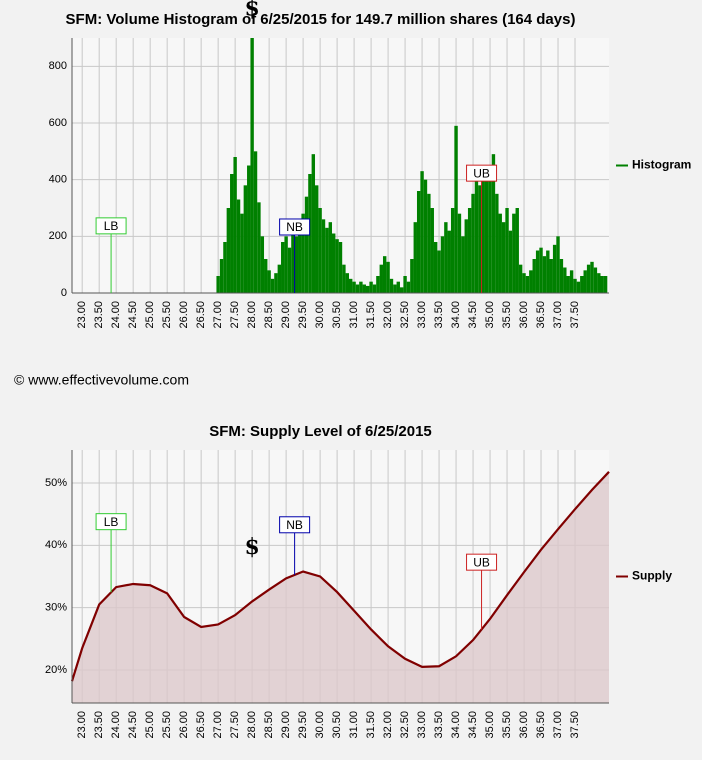  I want to click on x-tick-label: 34.50, so click(473, 725).